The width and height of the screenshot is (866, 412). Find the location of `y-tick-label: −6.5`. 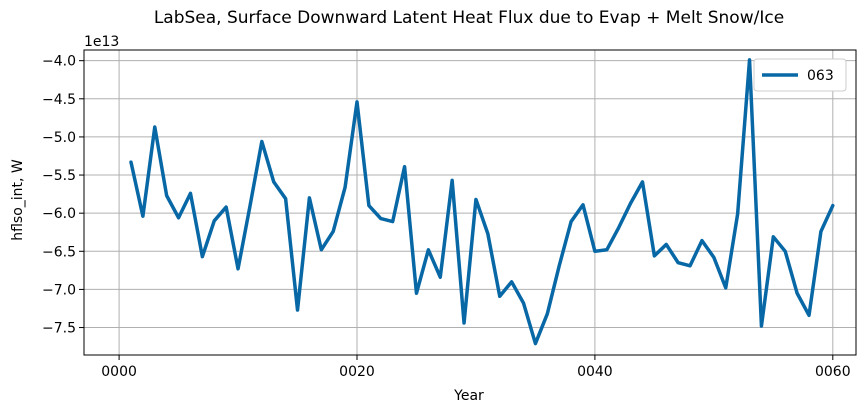

y-tick-label: −6.5 is located at coordinates (59, 252).